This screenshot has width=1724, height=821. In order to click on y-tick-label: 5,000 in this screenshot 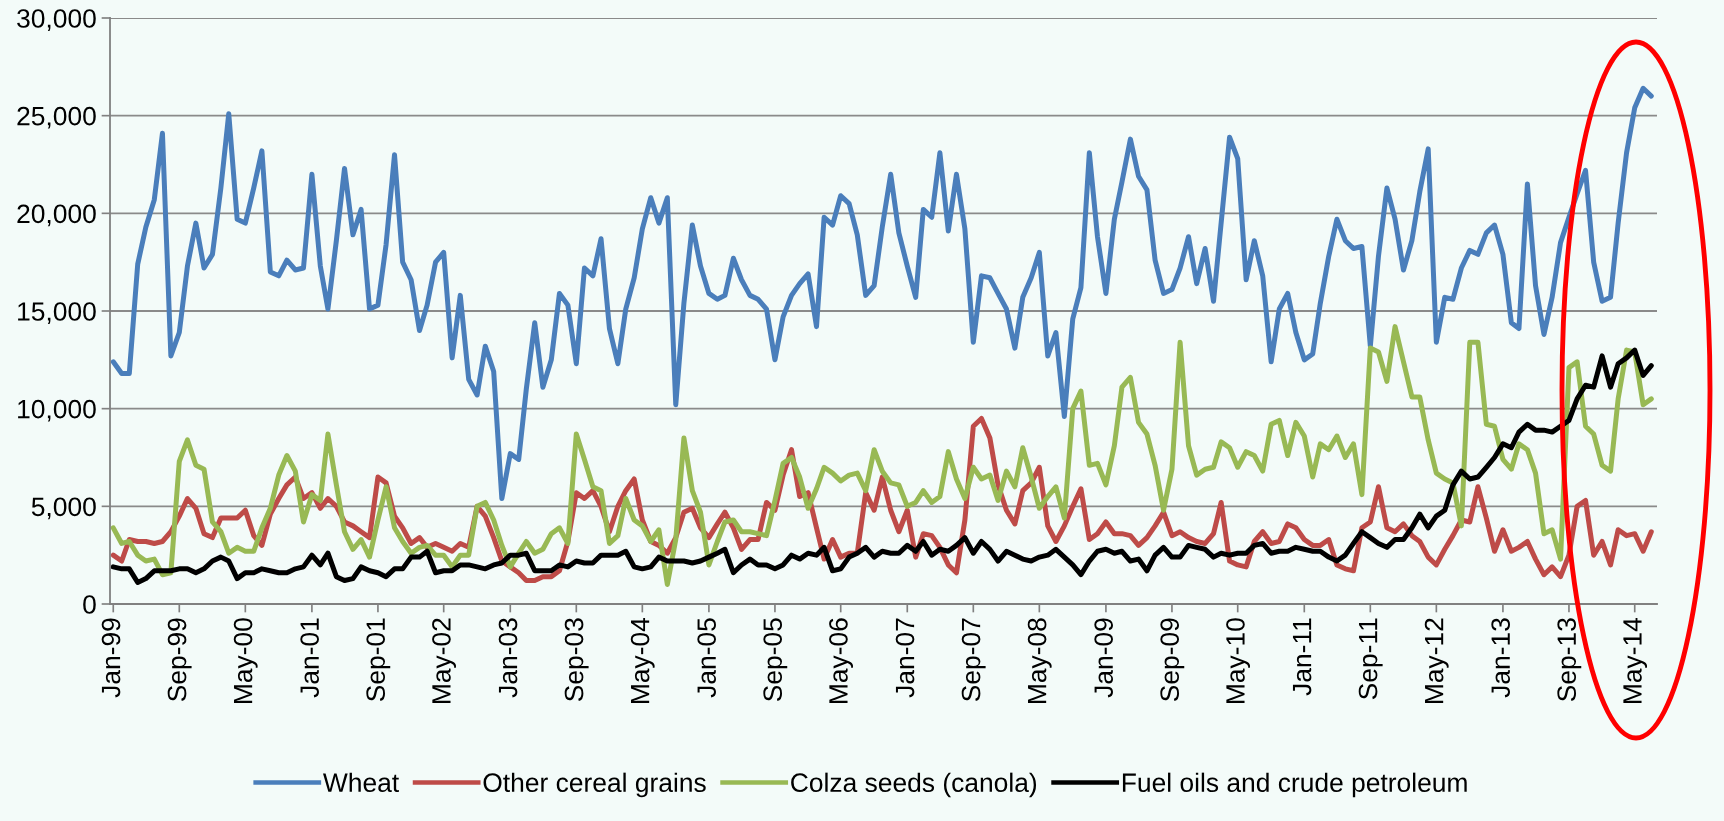, I will do `click(63, 508)`.